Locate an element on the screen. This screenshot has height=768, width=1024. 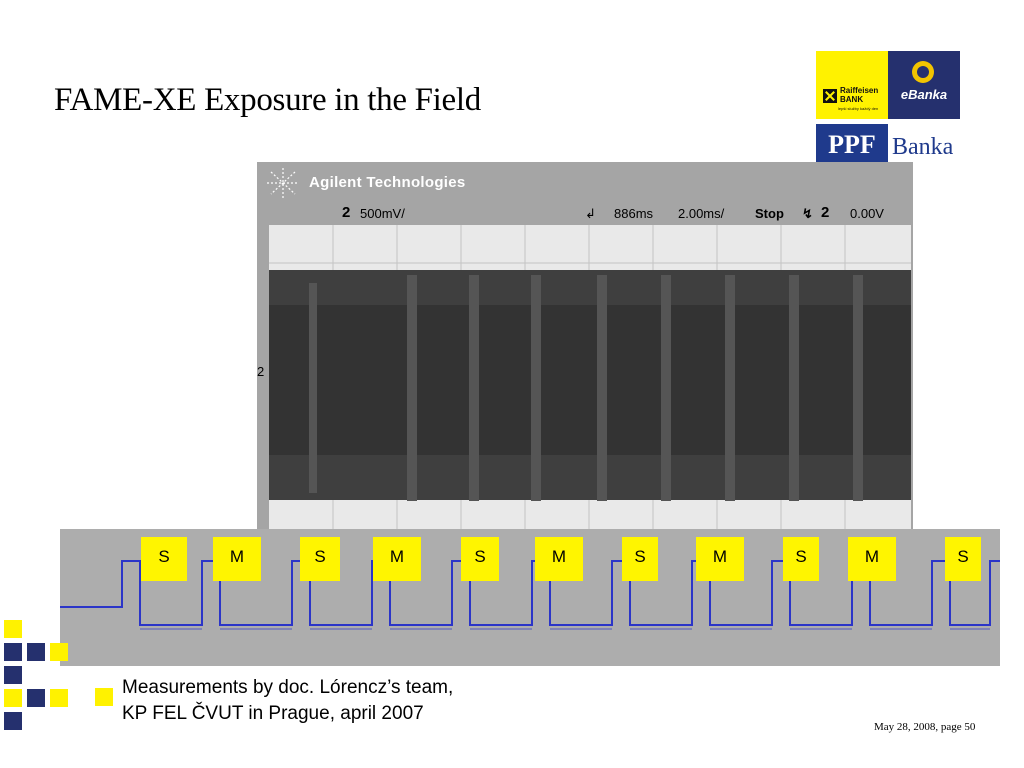
ebanka-symbol-icon is located at coordinates (923, 72).